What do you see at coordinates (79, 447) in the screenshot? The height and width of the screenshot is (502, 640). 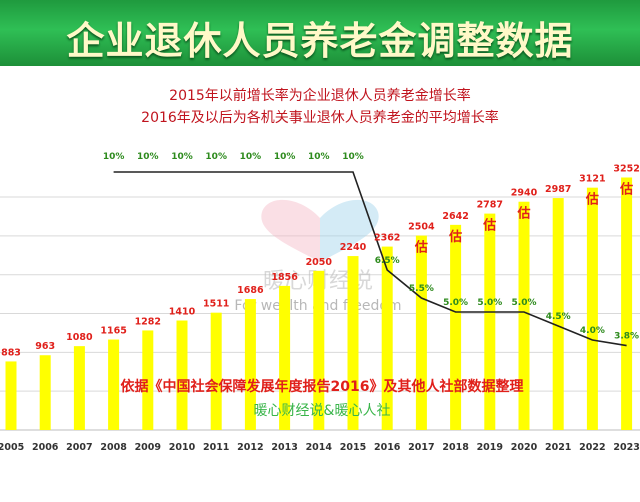 I see `x-tick-label: 2007` at bounding box center [79, 447].